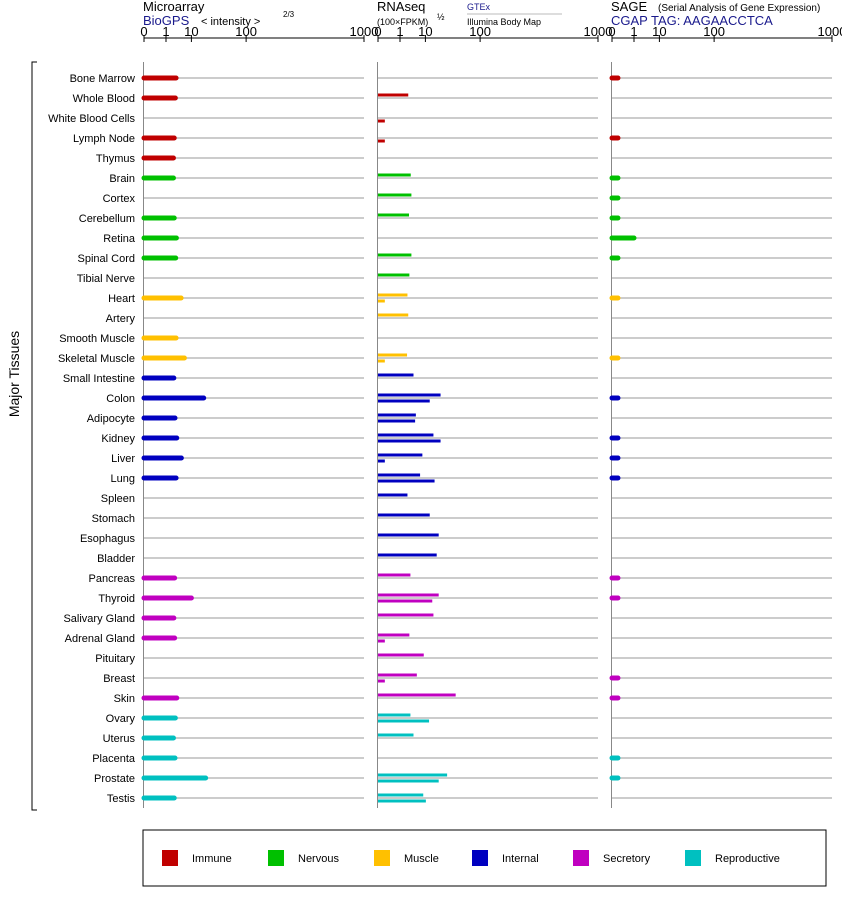 Image resolution: width=842 pixels, height=900 pixels. Describe the element at coordinates (118, 439) in the screenshot. I see `tissue-label: Kidney` at that location.